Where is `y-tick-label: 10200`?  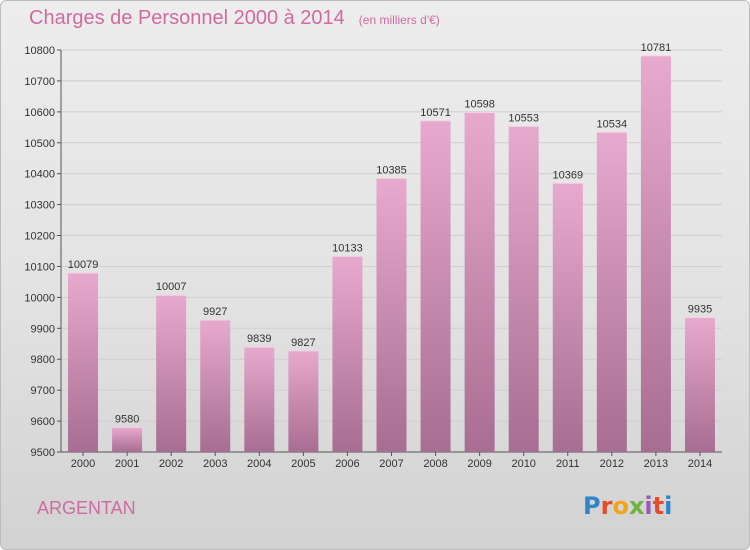 y-tick-label: 10200 is located at coordinates (39, 237).